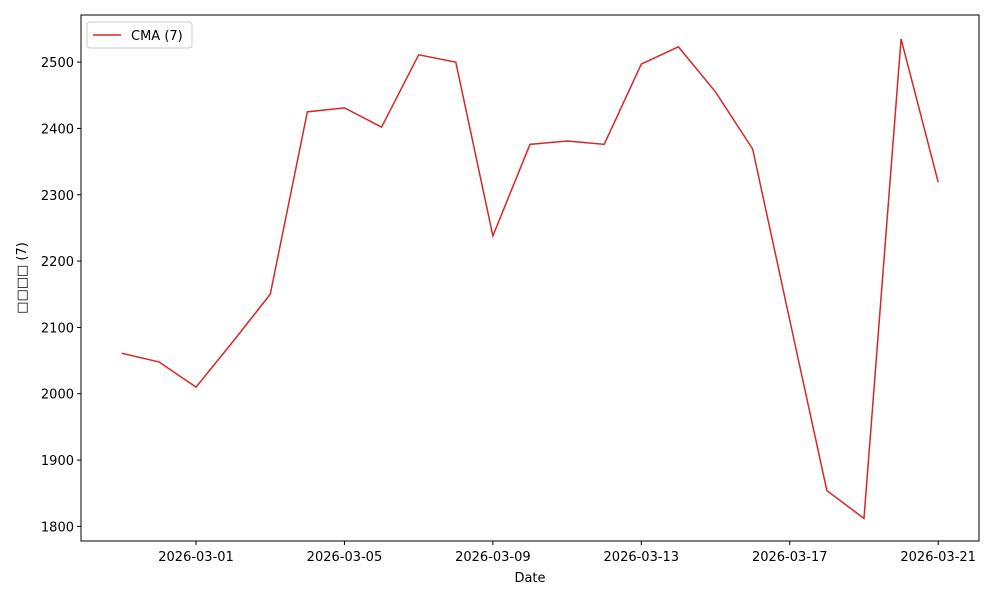 The image size is (1000, 604). I want to click on y-tick-label: 2000, so click(57, 395).